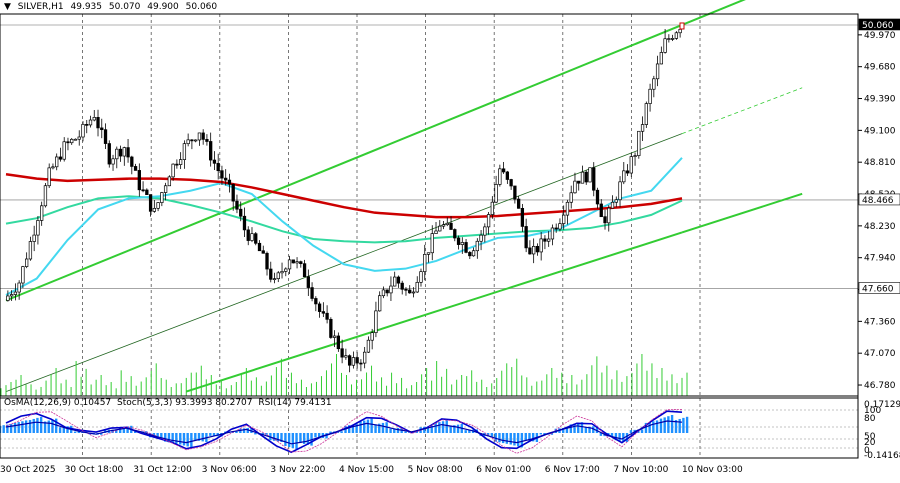 The height and width of the screenshot is (483, 900). What do you see at coordinates (682, 26) in the screenshot?
I see `last-candle` at bounding box center [682, 26].